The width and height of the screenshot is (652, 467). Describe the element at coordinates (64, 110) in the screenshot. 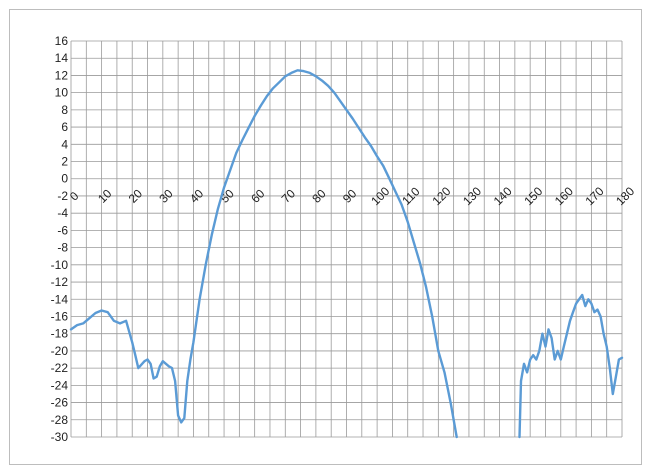

I see `y-tick-label: 8` at that location.